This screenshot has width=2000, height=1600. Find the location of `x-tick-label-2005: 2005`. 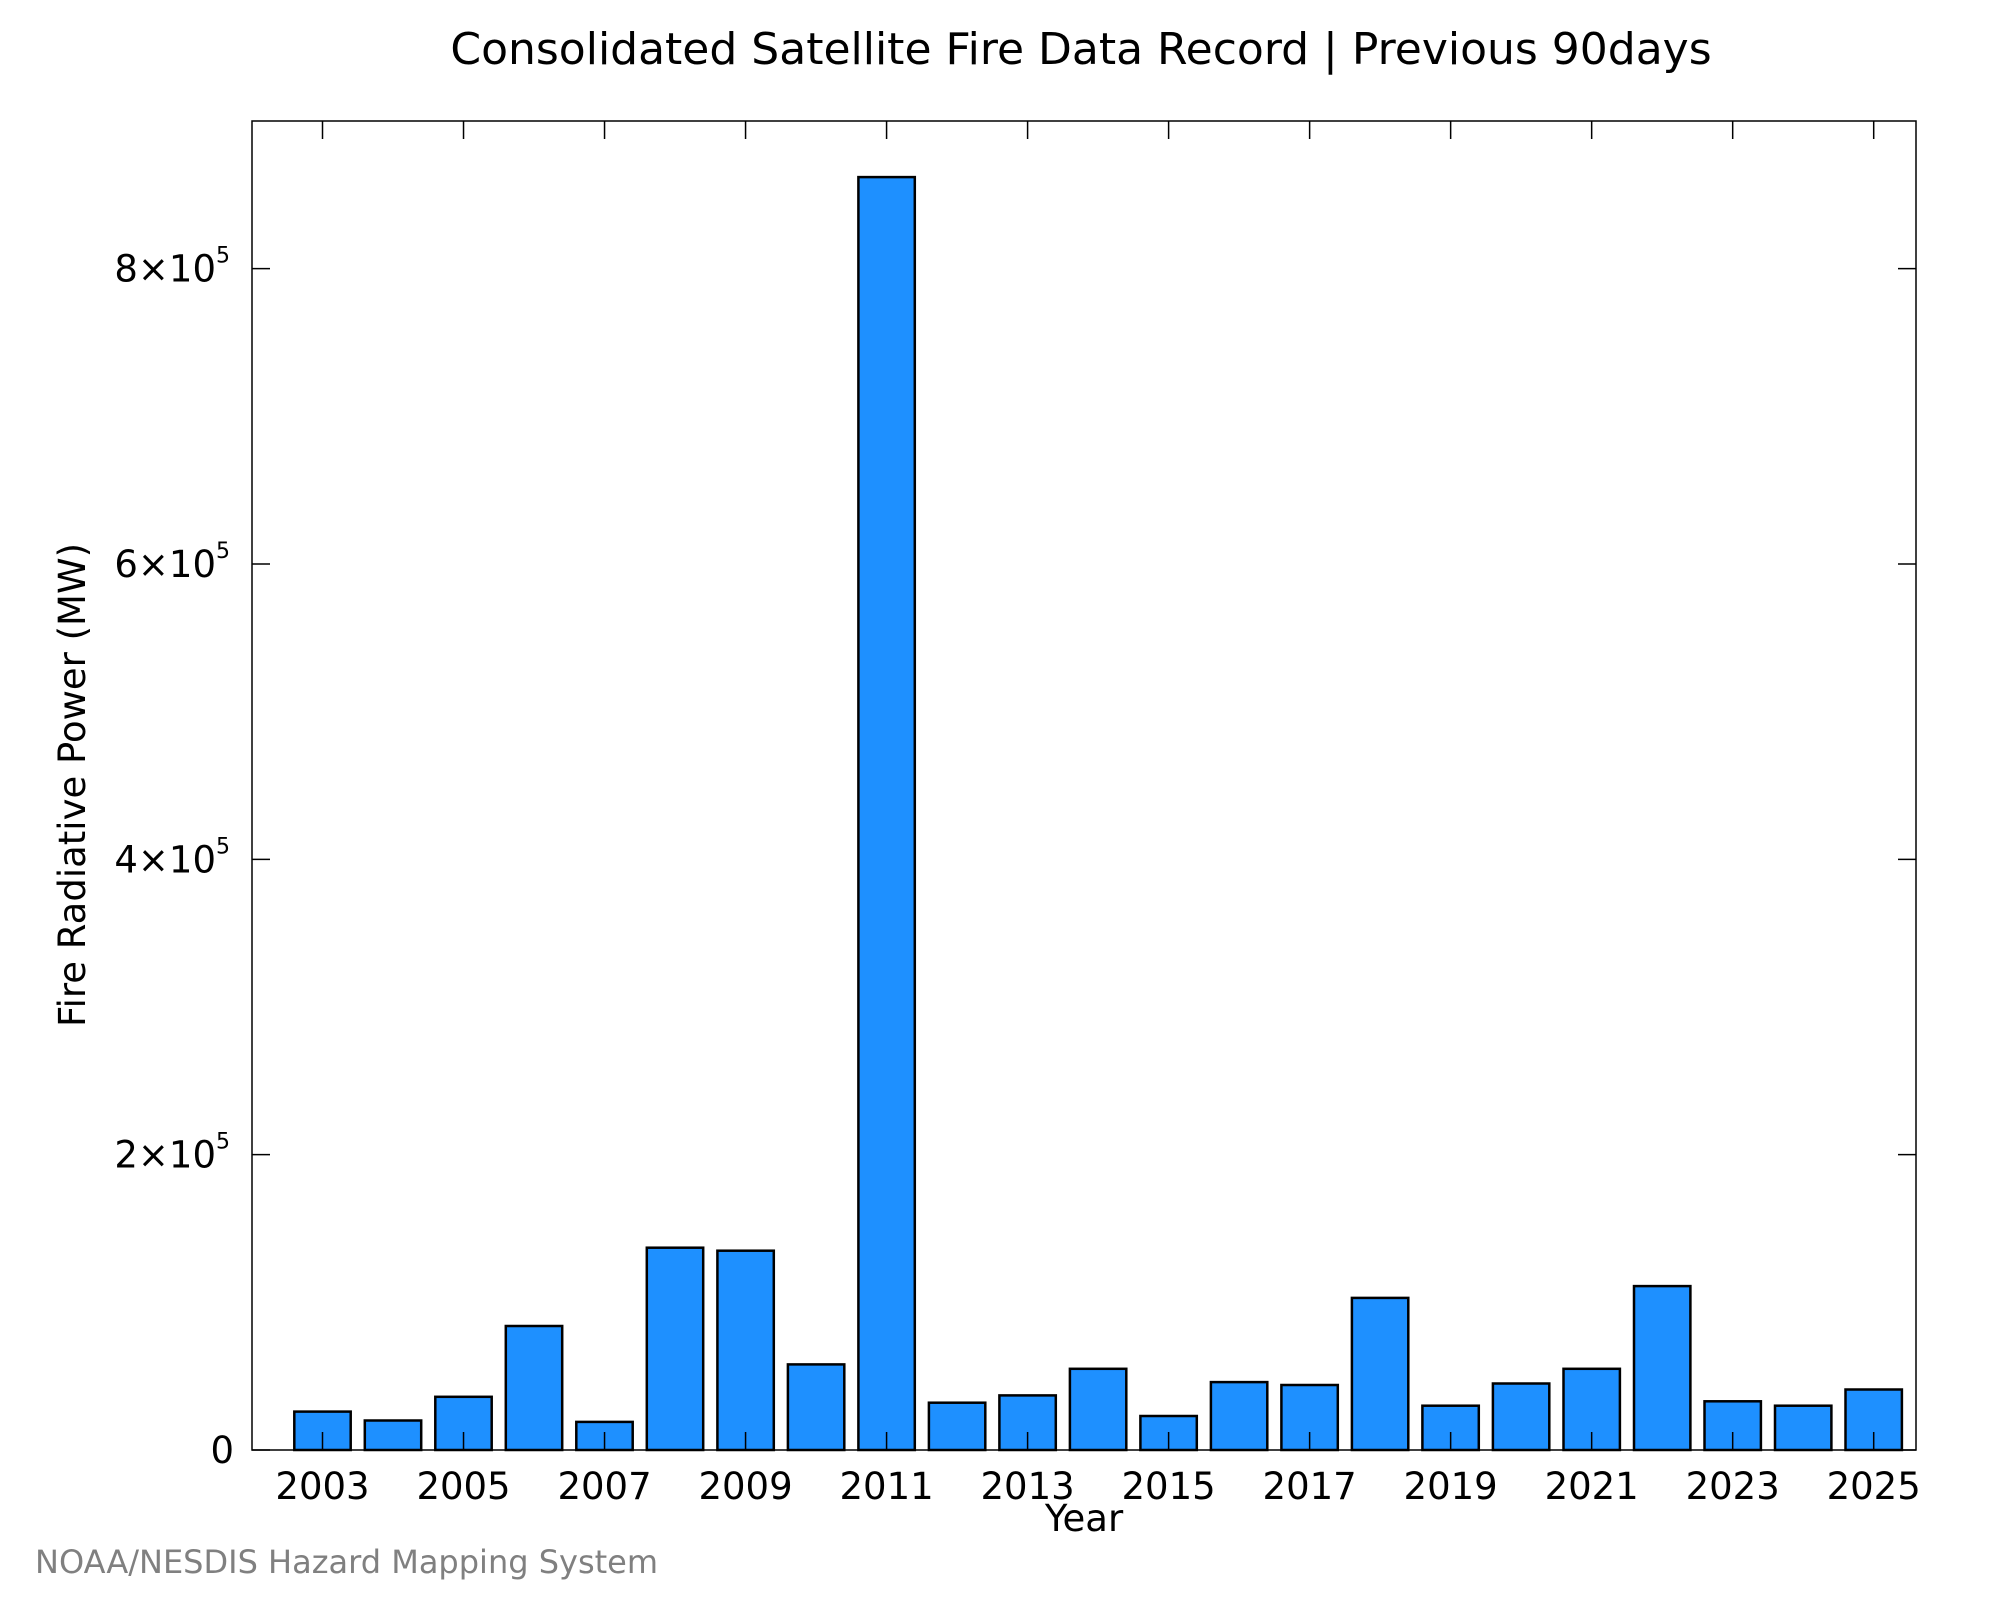

x-tick-label-2005: 2005 is located at coordinates (463, 1486).